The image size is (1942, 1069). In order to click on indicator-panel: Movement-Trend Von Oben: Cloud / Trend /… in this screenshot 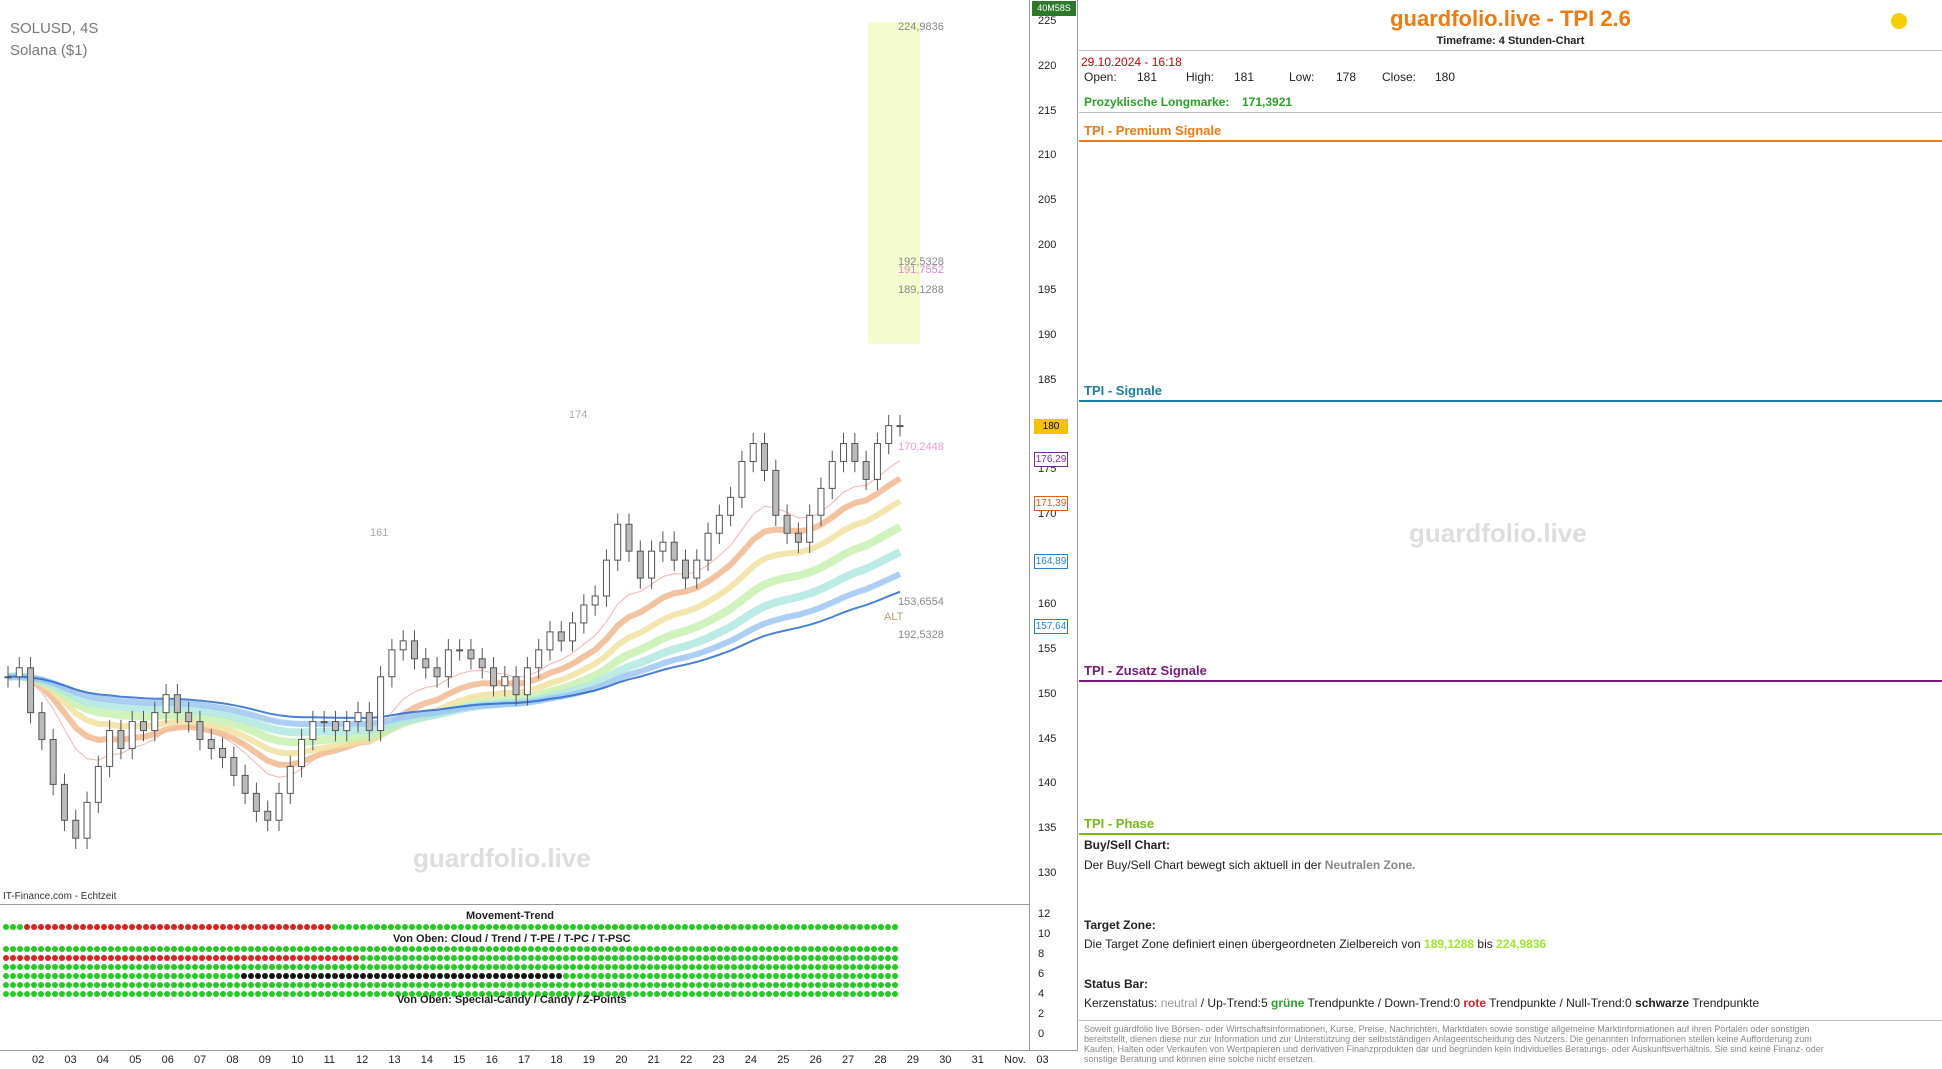, I will do `click(515, 977)`.